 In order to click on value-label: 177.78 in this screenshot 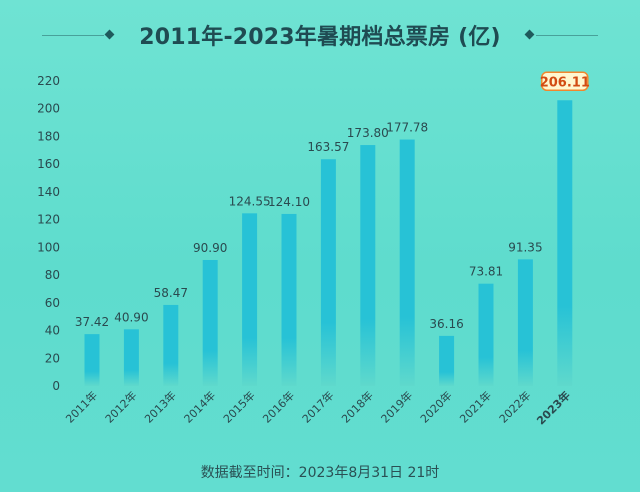, I will do `click(407, 128)`.